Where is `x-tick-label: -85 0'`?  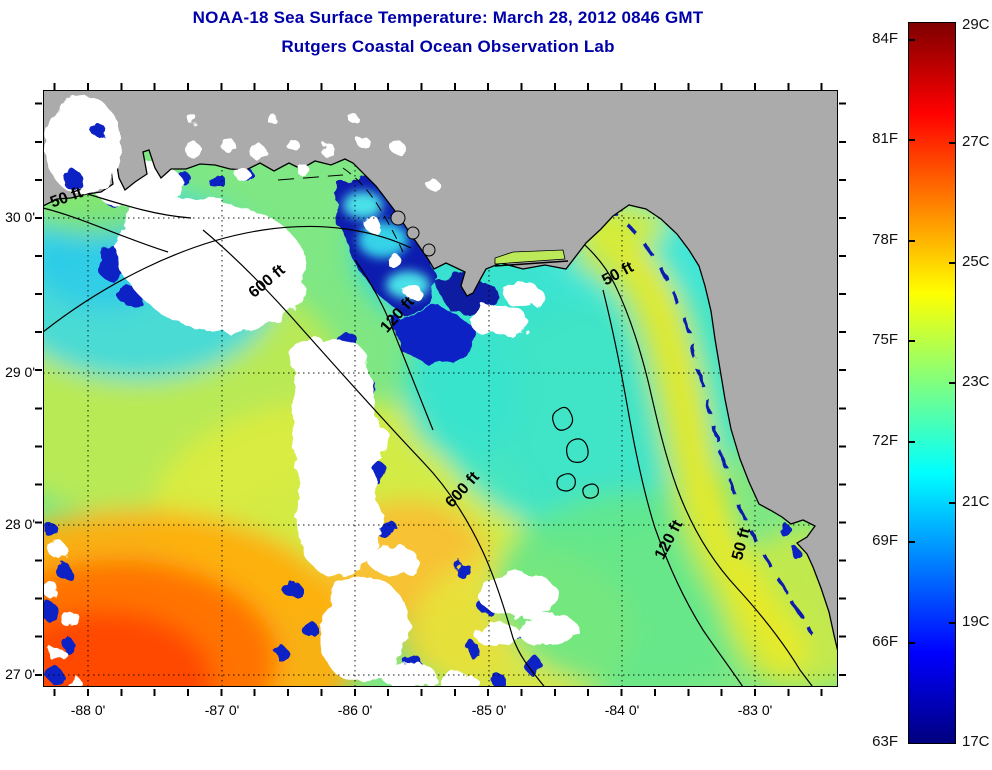 x-tick-label: -85 0' is located at coordinates (489, 710).